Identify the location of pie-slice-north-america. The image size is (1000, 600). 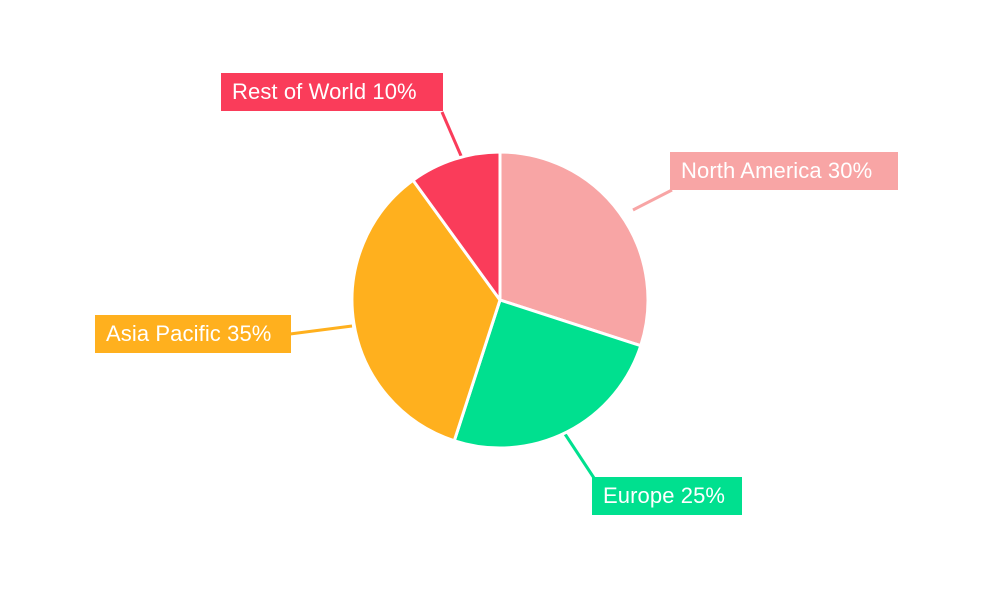
(574, 249).